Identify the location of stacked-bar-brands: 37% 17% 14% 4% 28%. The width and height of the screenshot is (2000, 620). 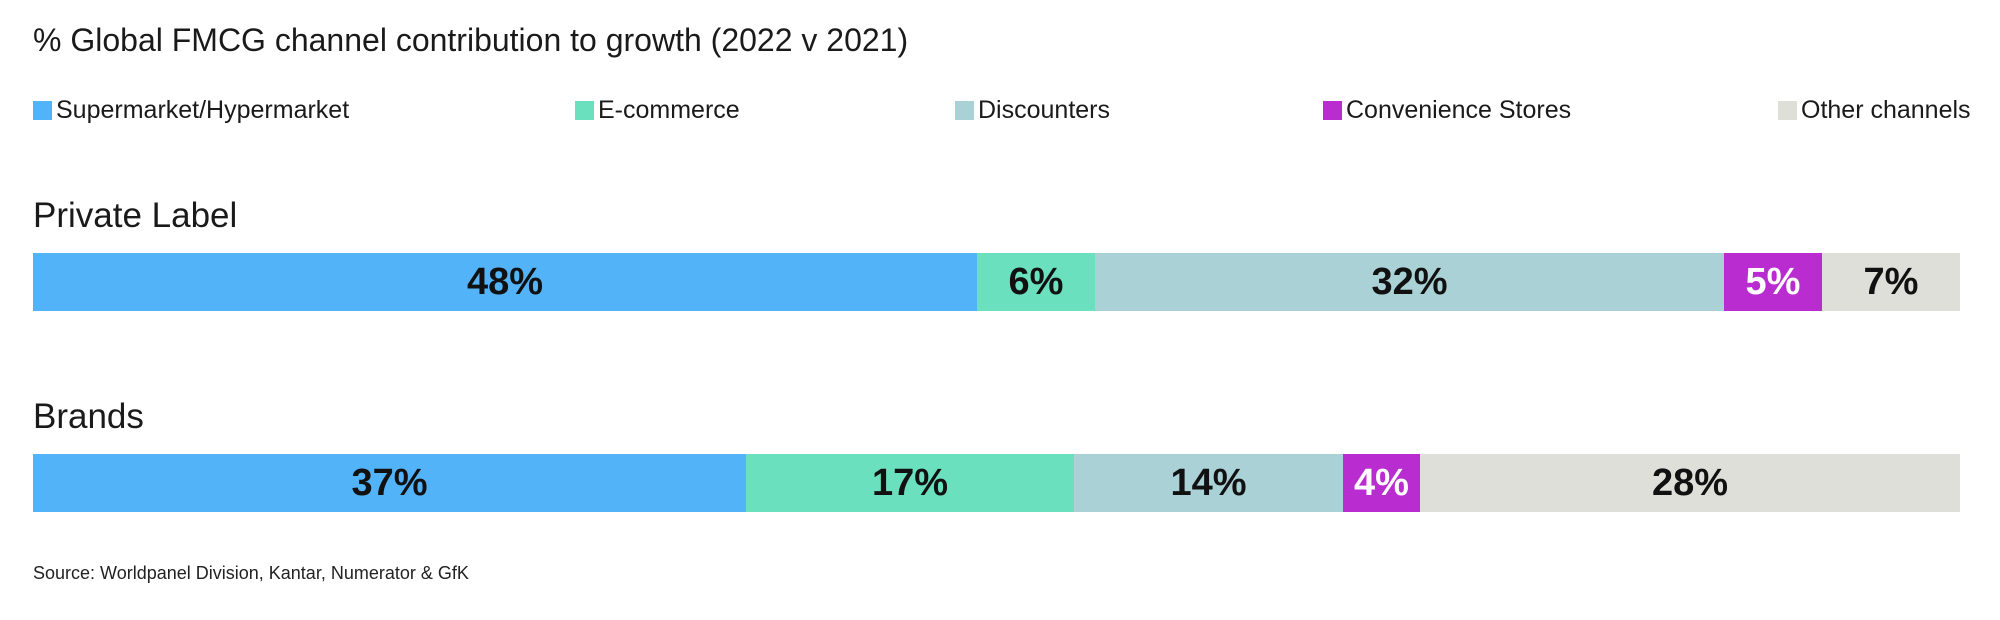
(996, 483).